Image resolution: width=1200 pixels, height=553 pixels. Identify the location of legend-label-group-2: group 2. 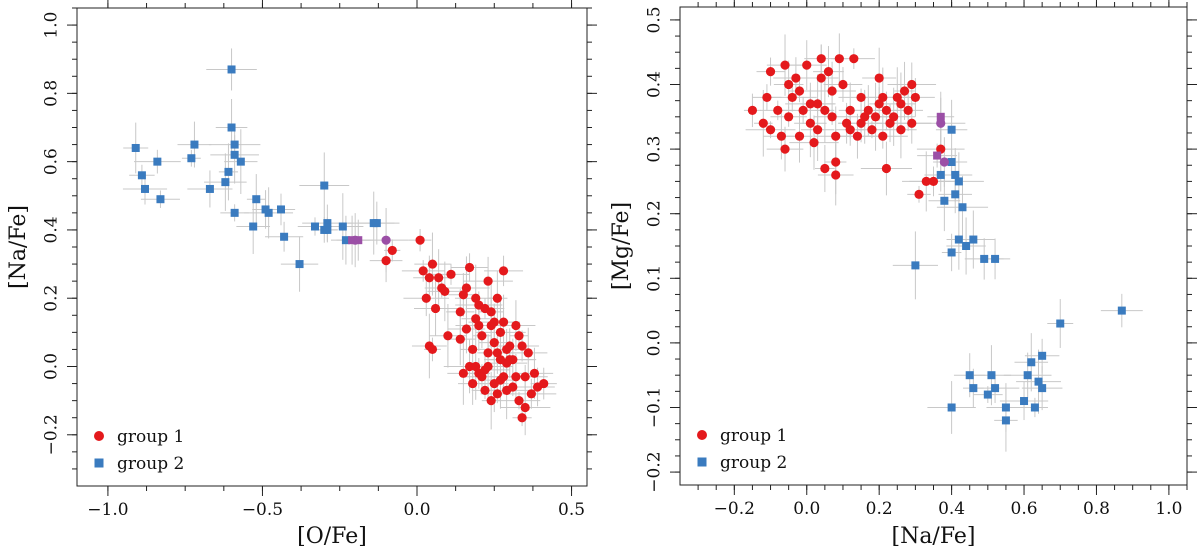
(753, 463).